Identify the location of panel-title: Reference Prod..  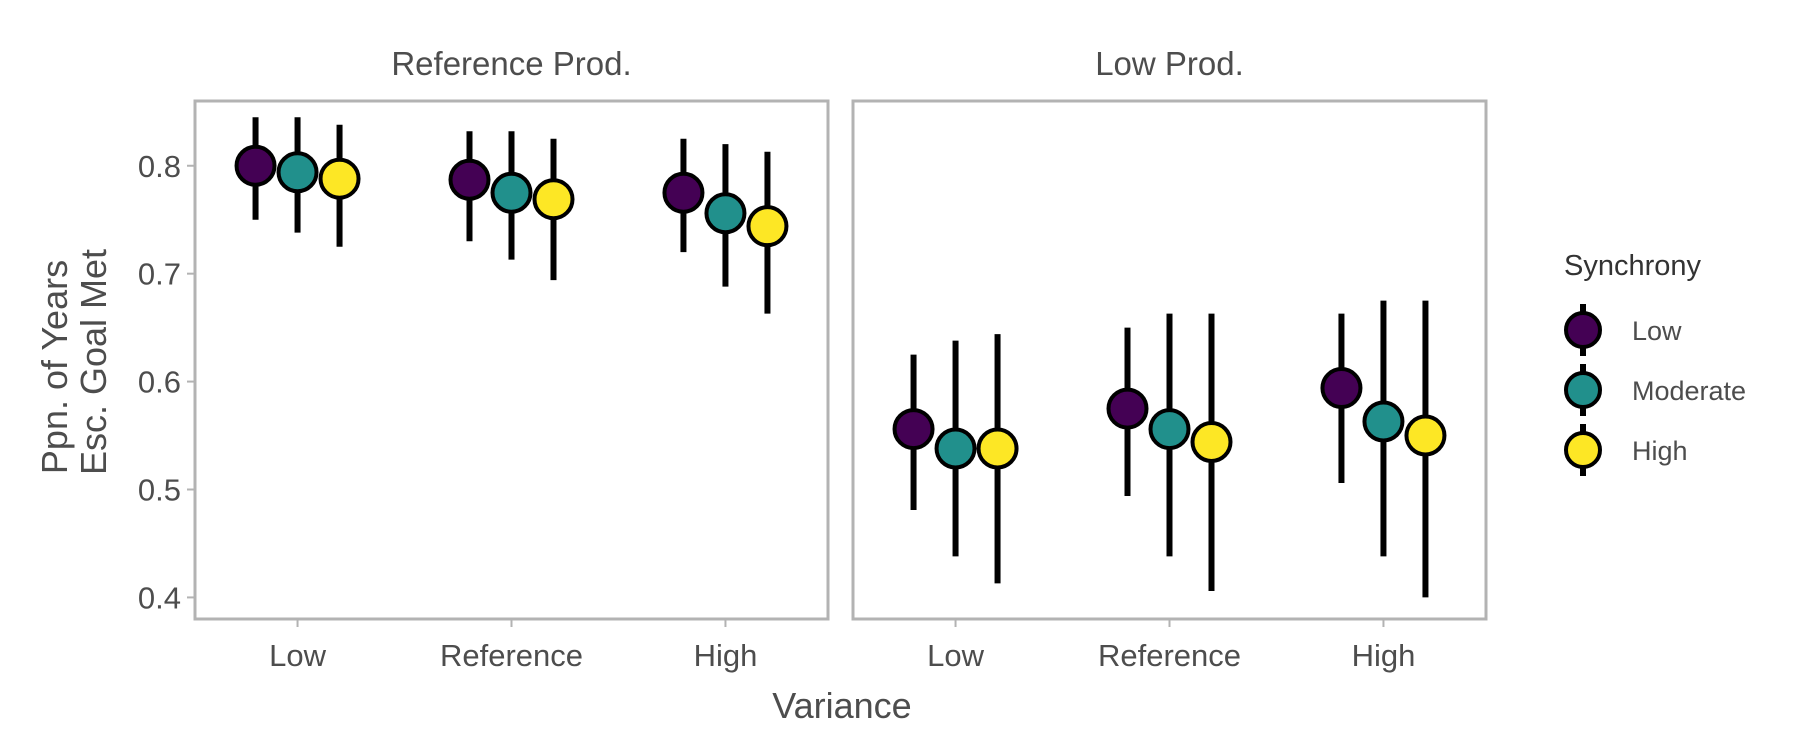
(511, 63).